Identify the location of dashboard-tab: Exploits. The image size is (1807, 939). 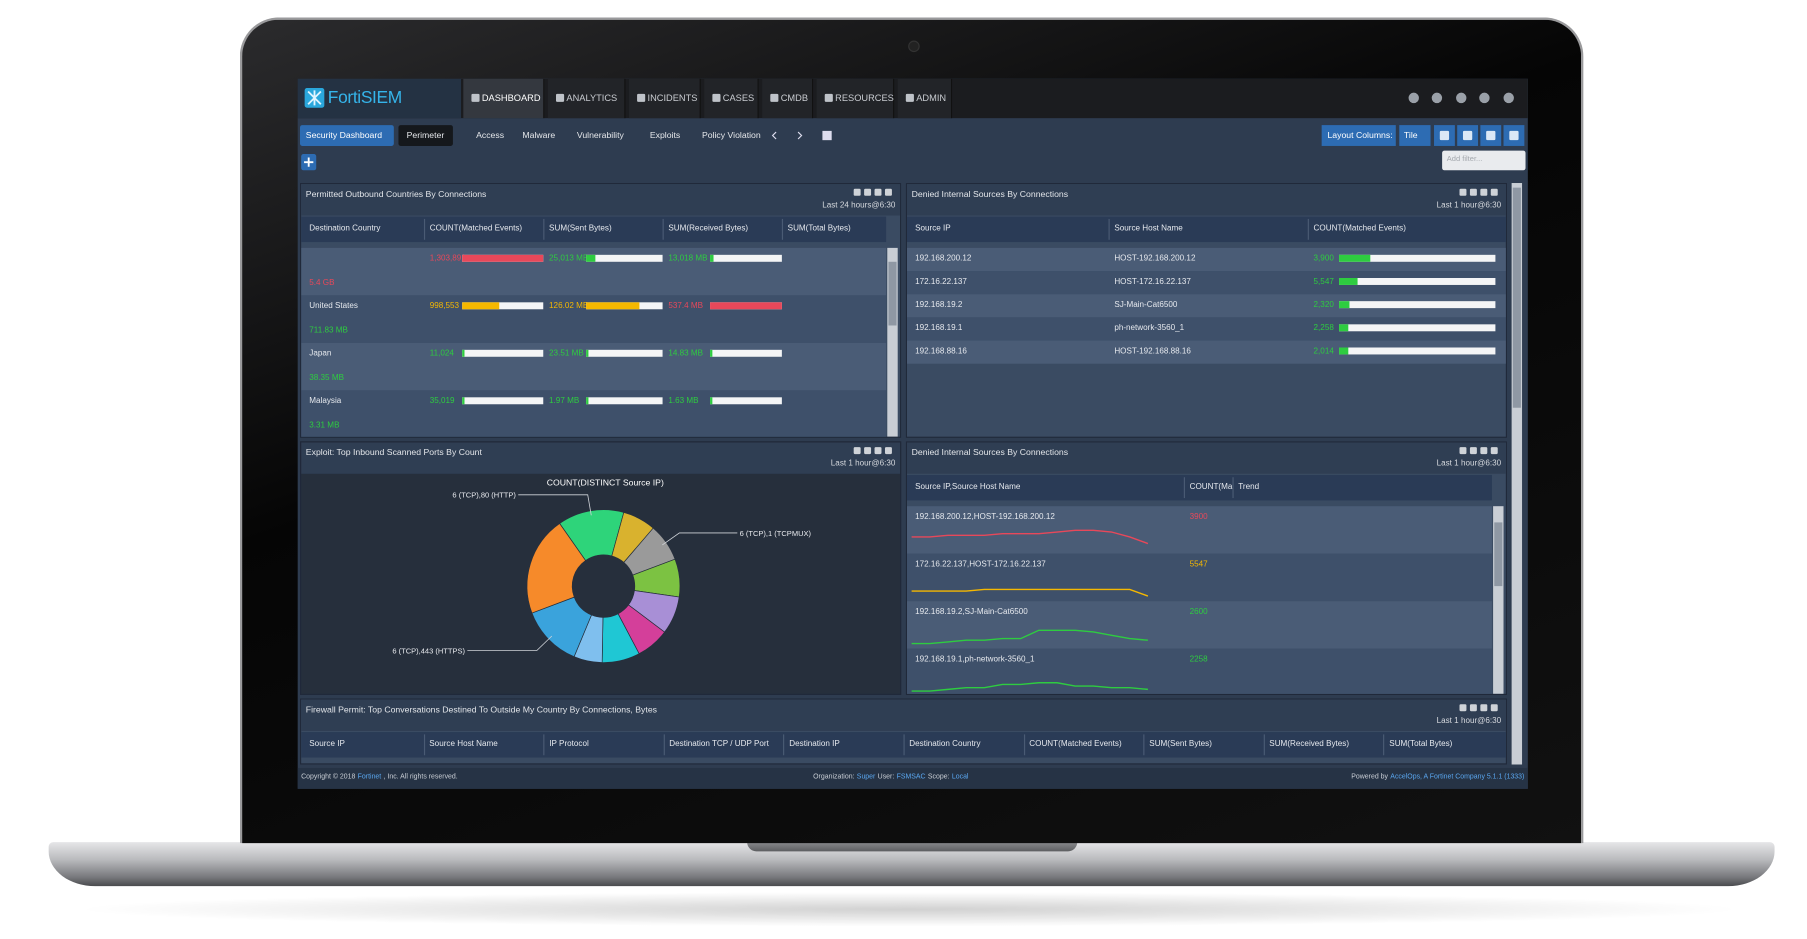
(665, 135).